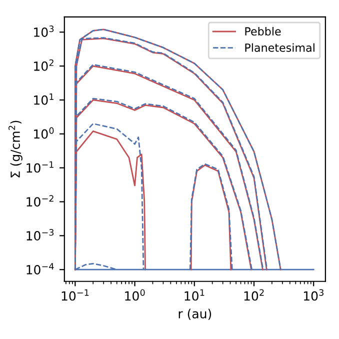 The width and height of the screenshot is (339, 339). I want to click on x-axis-title: r (au), so click(195, 314).